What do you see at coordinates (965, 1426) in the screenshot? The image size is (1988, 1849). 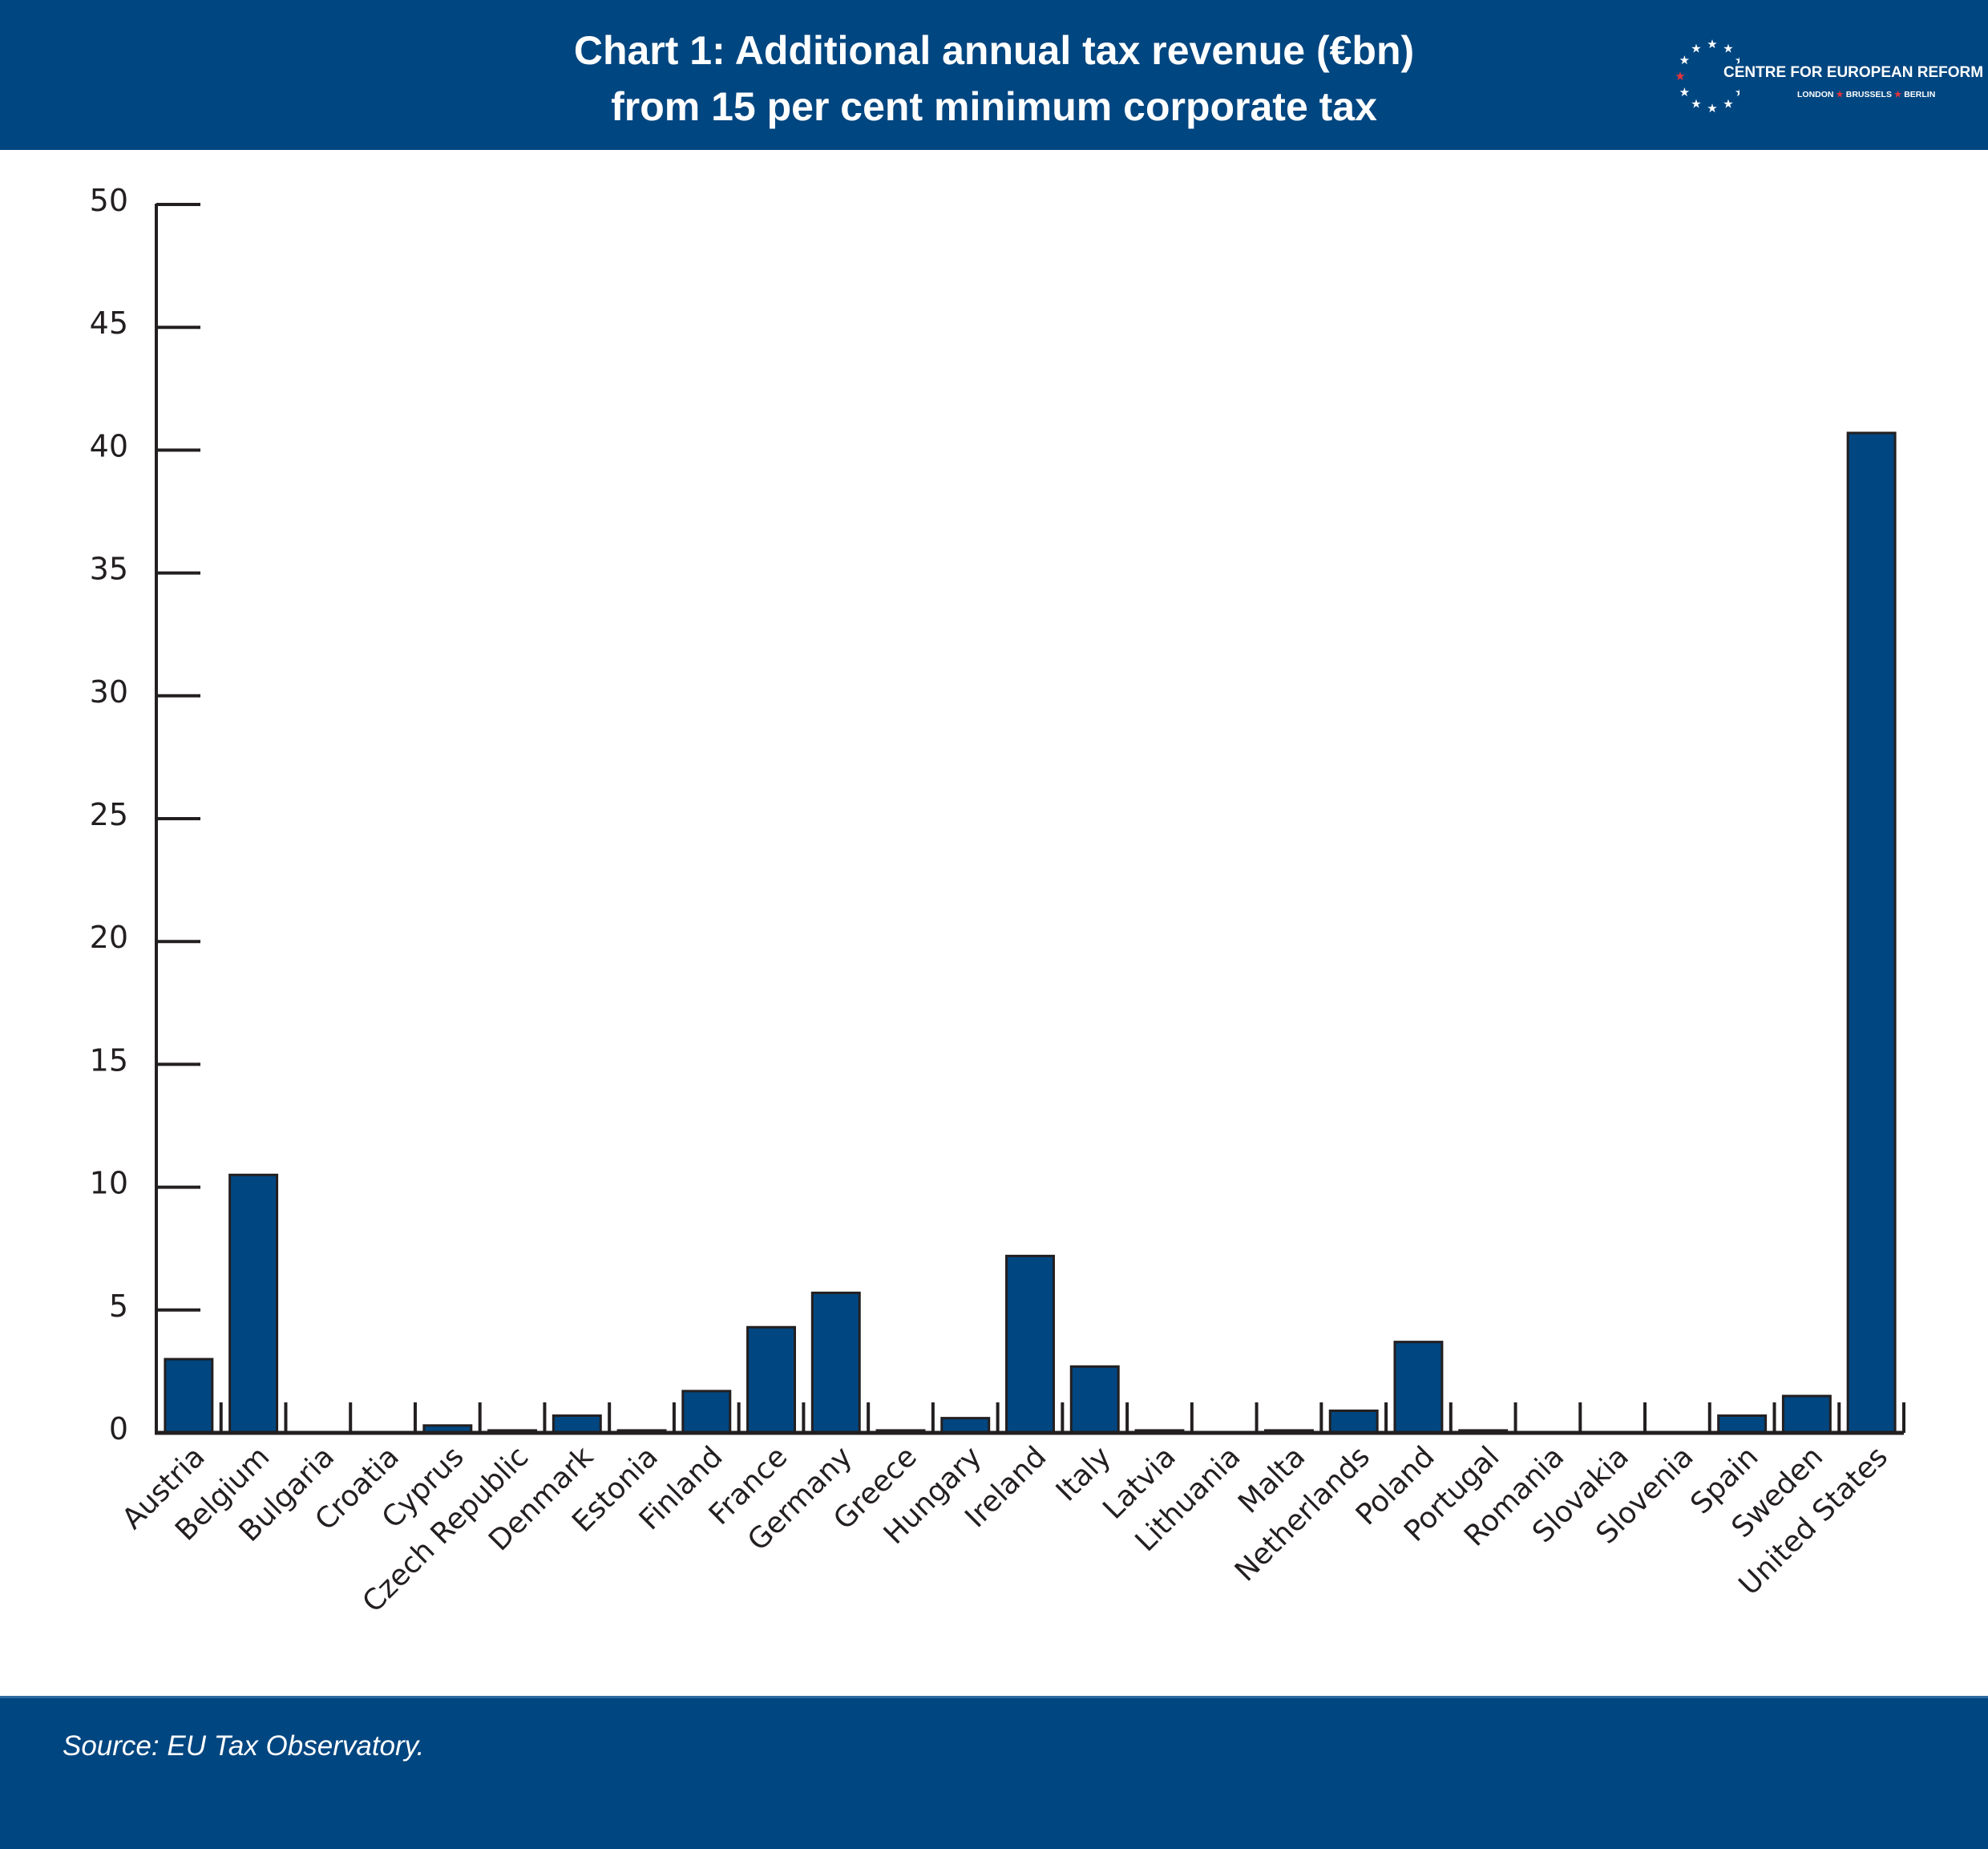 I see `bar-hungary` at bounding box center [965, 1426].